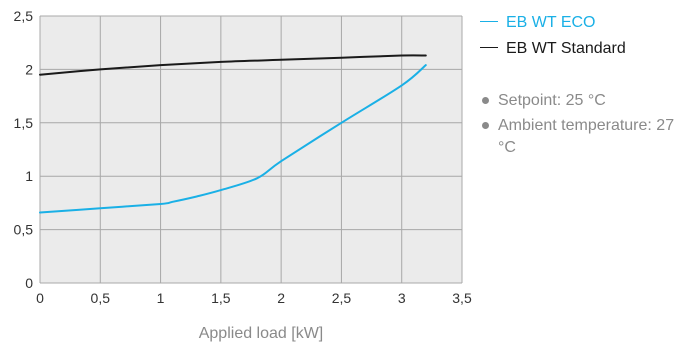  Describe the element at coordinates (40, 298) in the screenshot. I see `x-tick-label: 0` at that location.